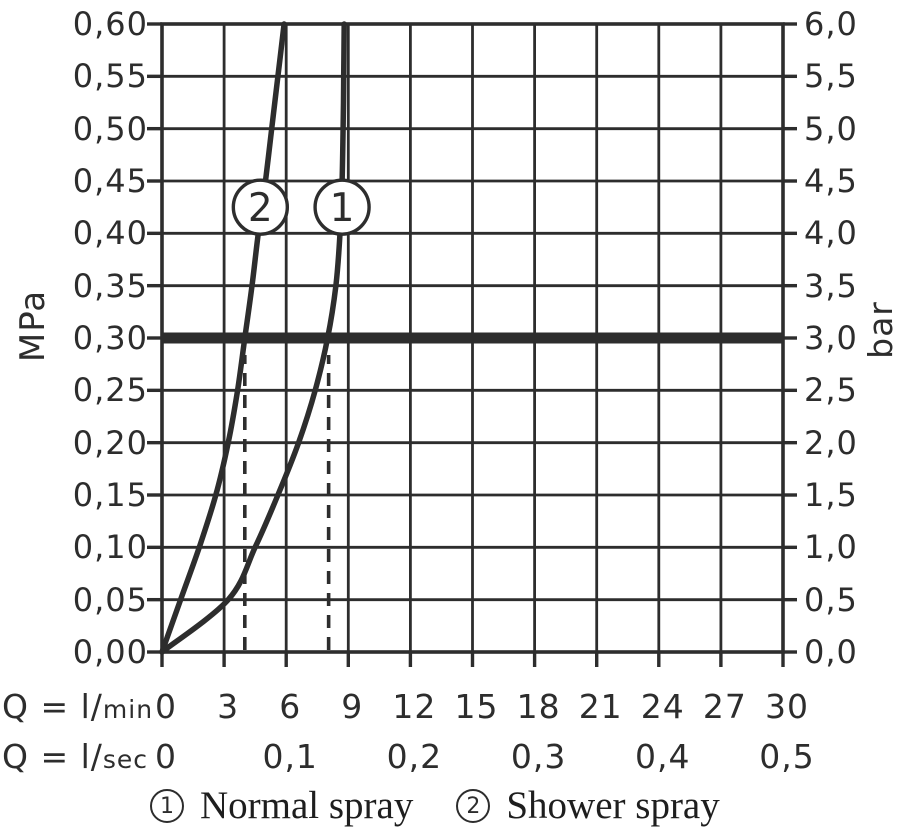  Describe the element at coordinates (831, 652) in the screenshot. I see `y-right-tick-label: 0,0` at that location.